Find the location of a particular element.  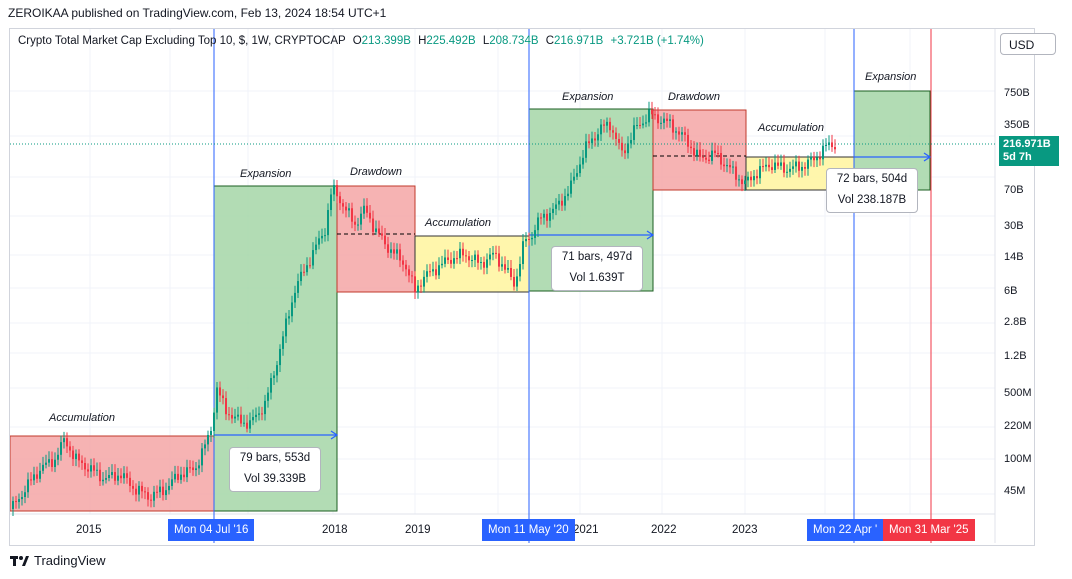

phase-label: Expansion is located at coordinates (891, 77).